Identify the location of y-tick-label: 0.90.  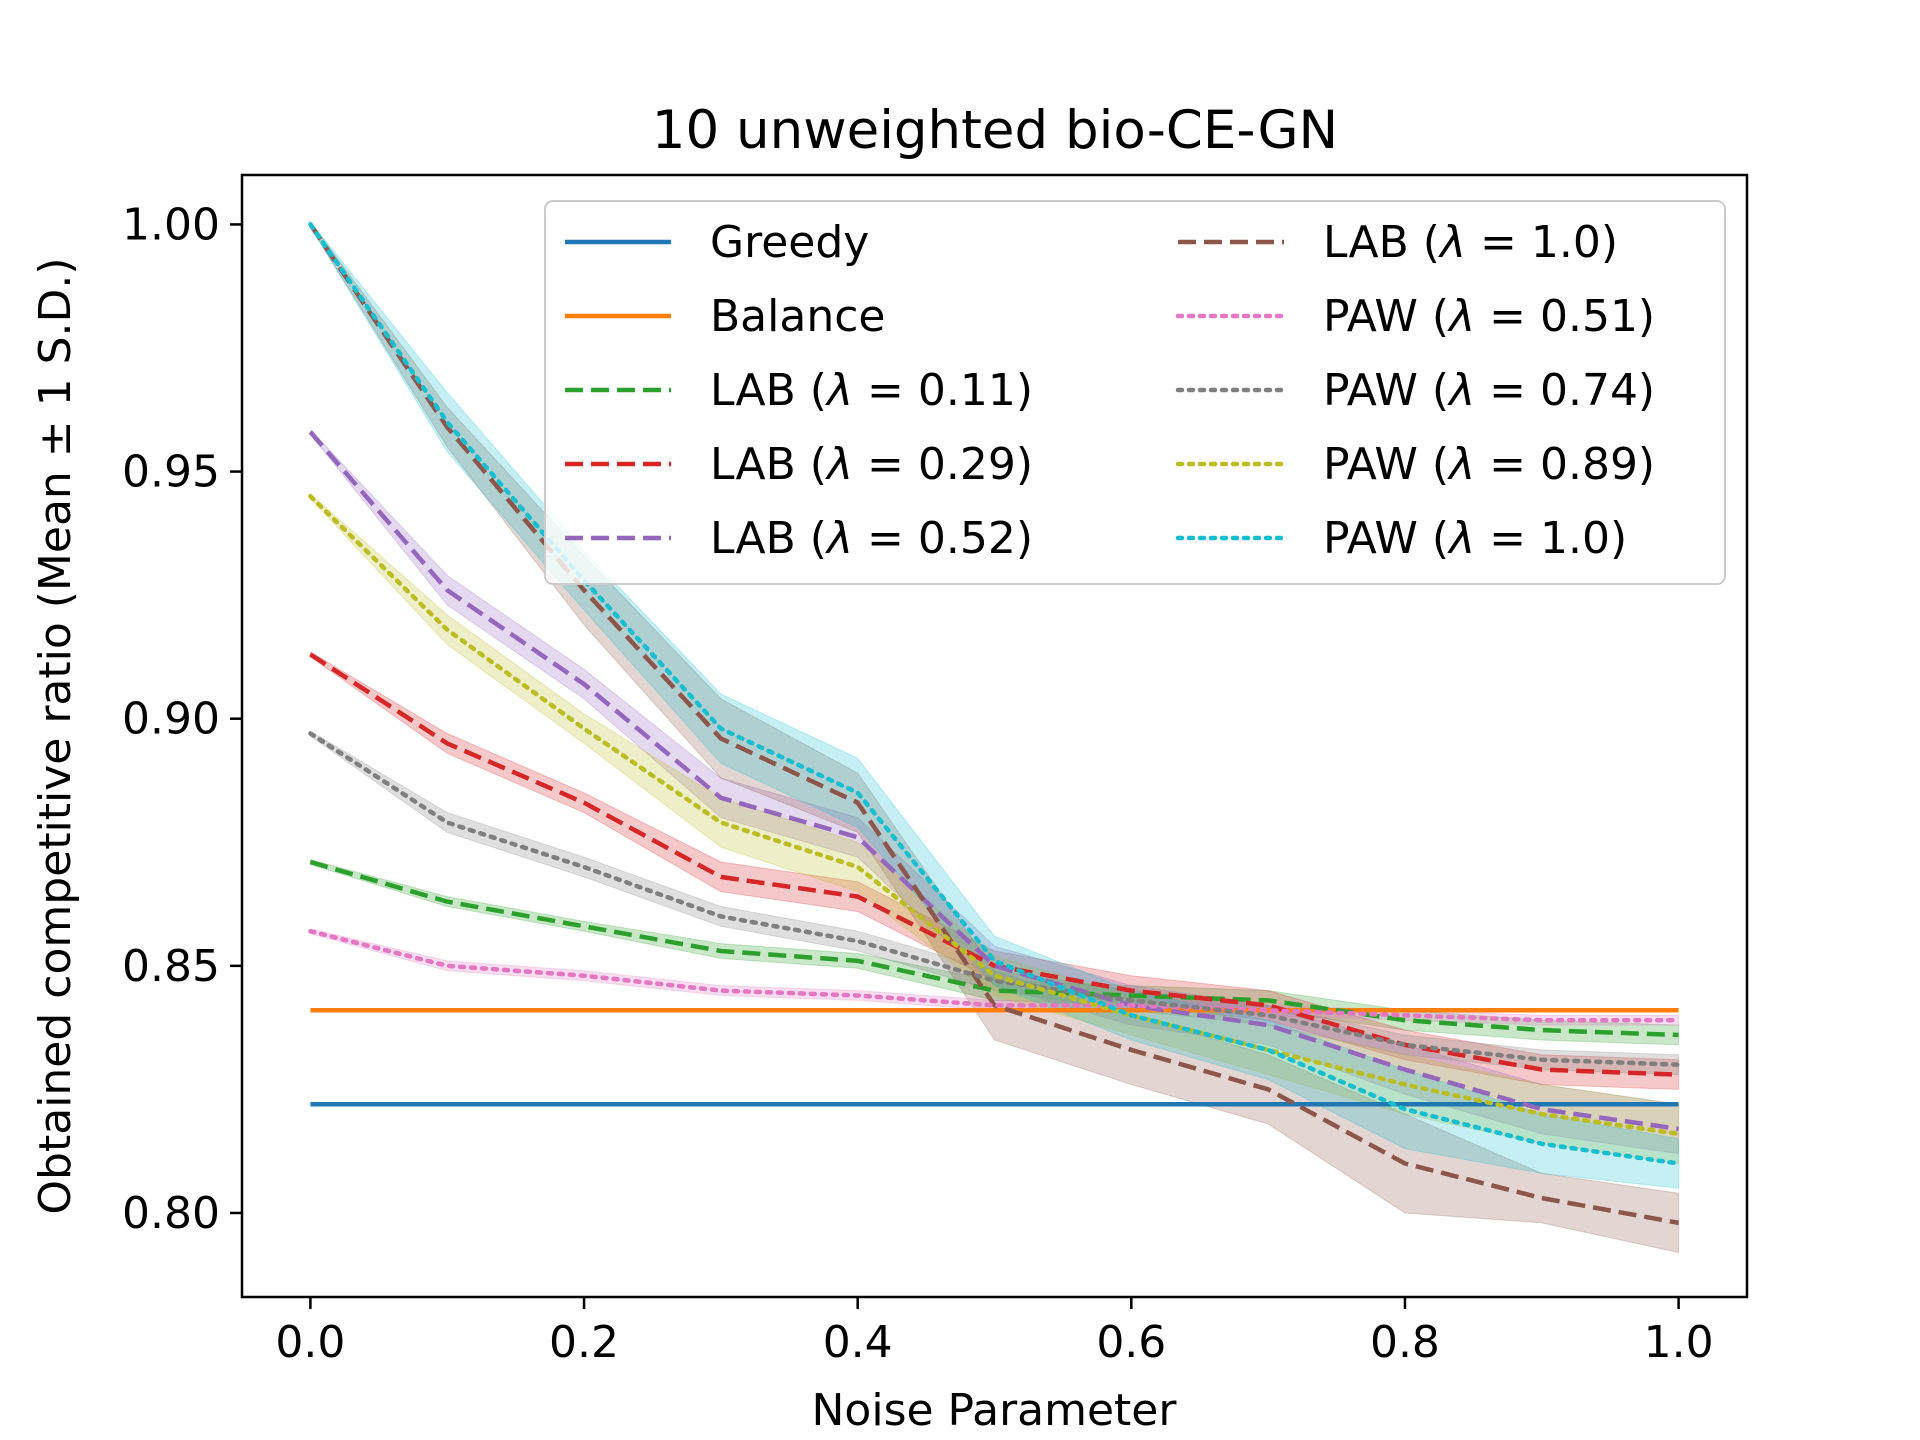
(171, 719).